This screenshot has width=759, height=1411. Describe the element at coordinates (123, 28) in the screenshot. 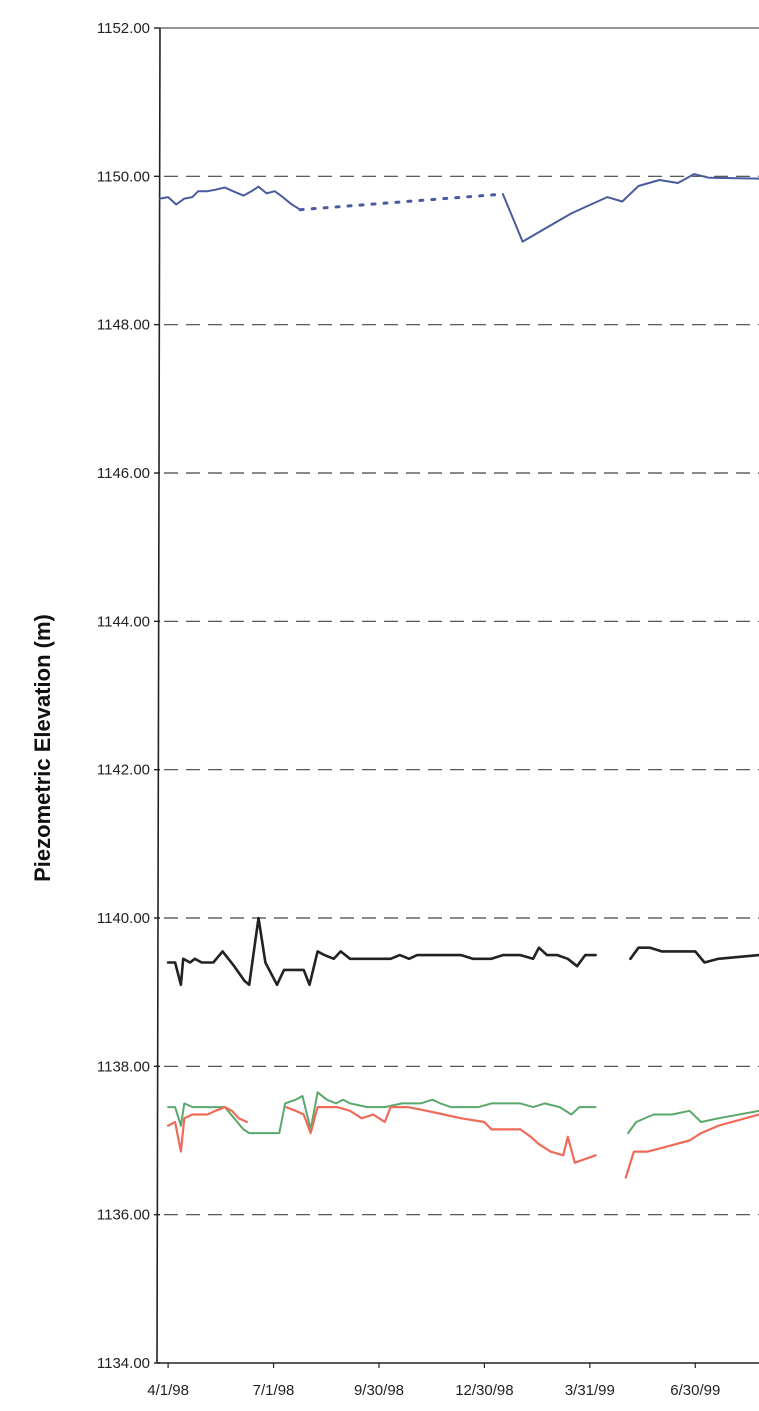

I see `y-tick-label: 1152.00` at that location.